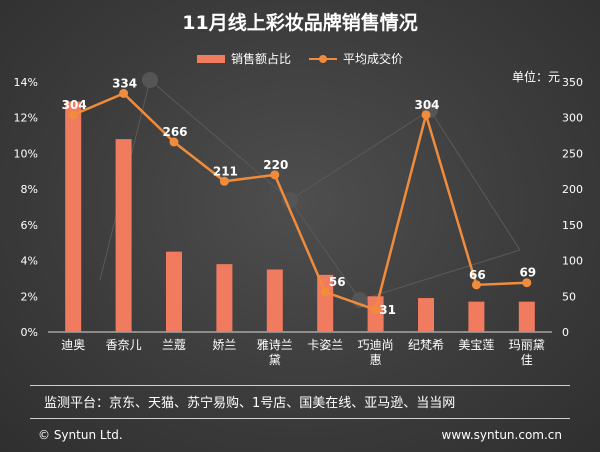  Describe the element at coordinates (300, 23) in the screenshot. I see `chart-title: 11月线上彩妆品牌销售情况` at that location.